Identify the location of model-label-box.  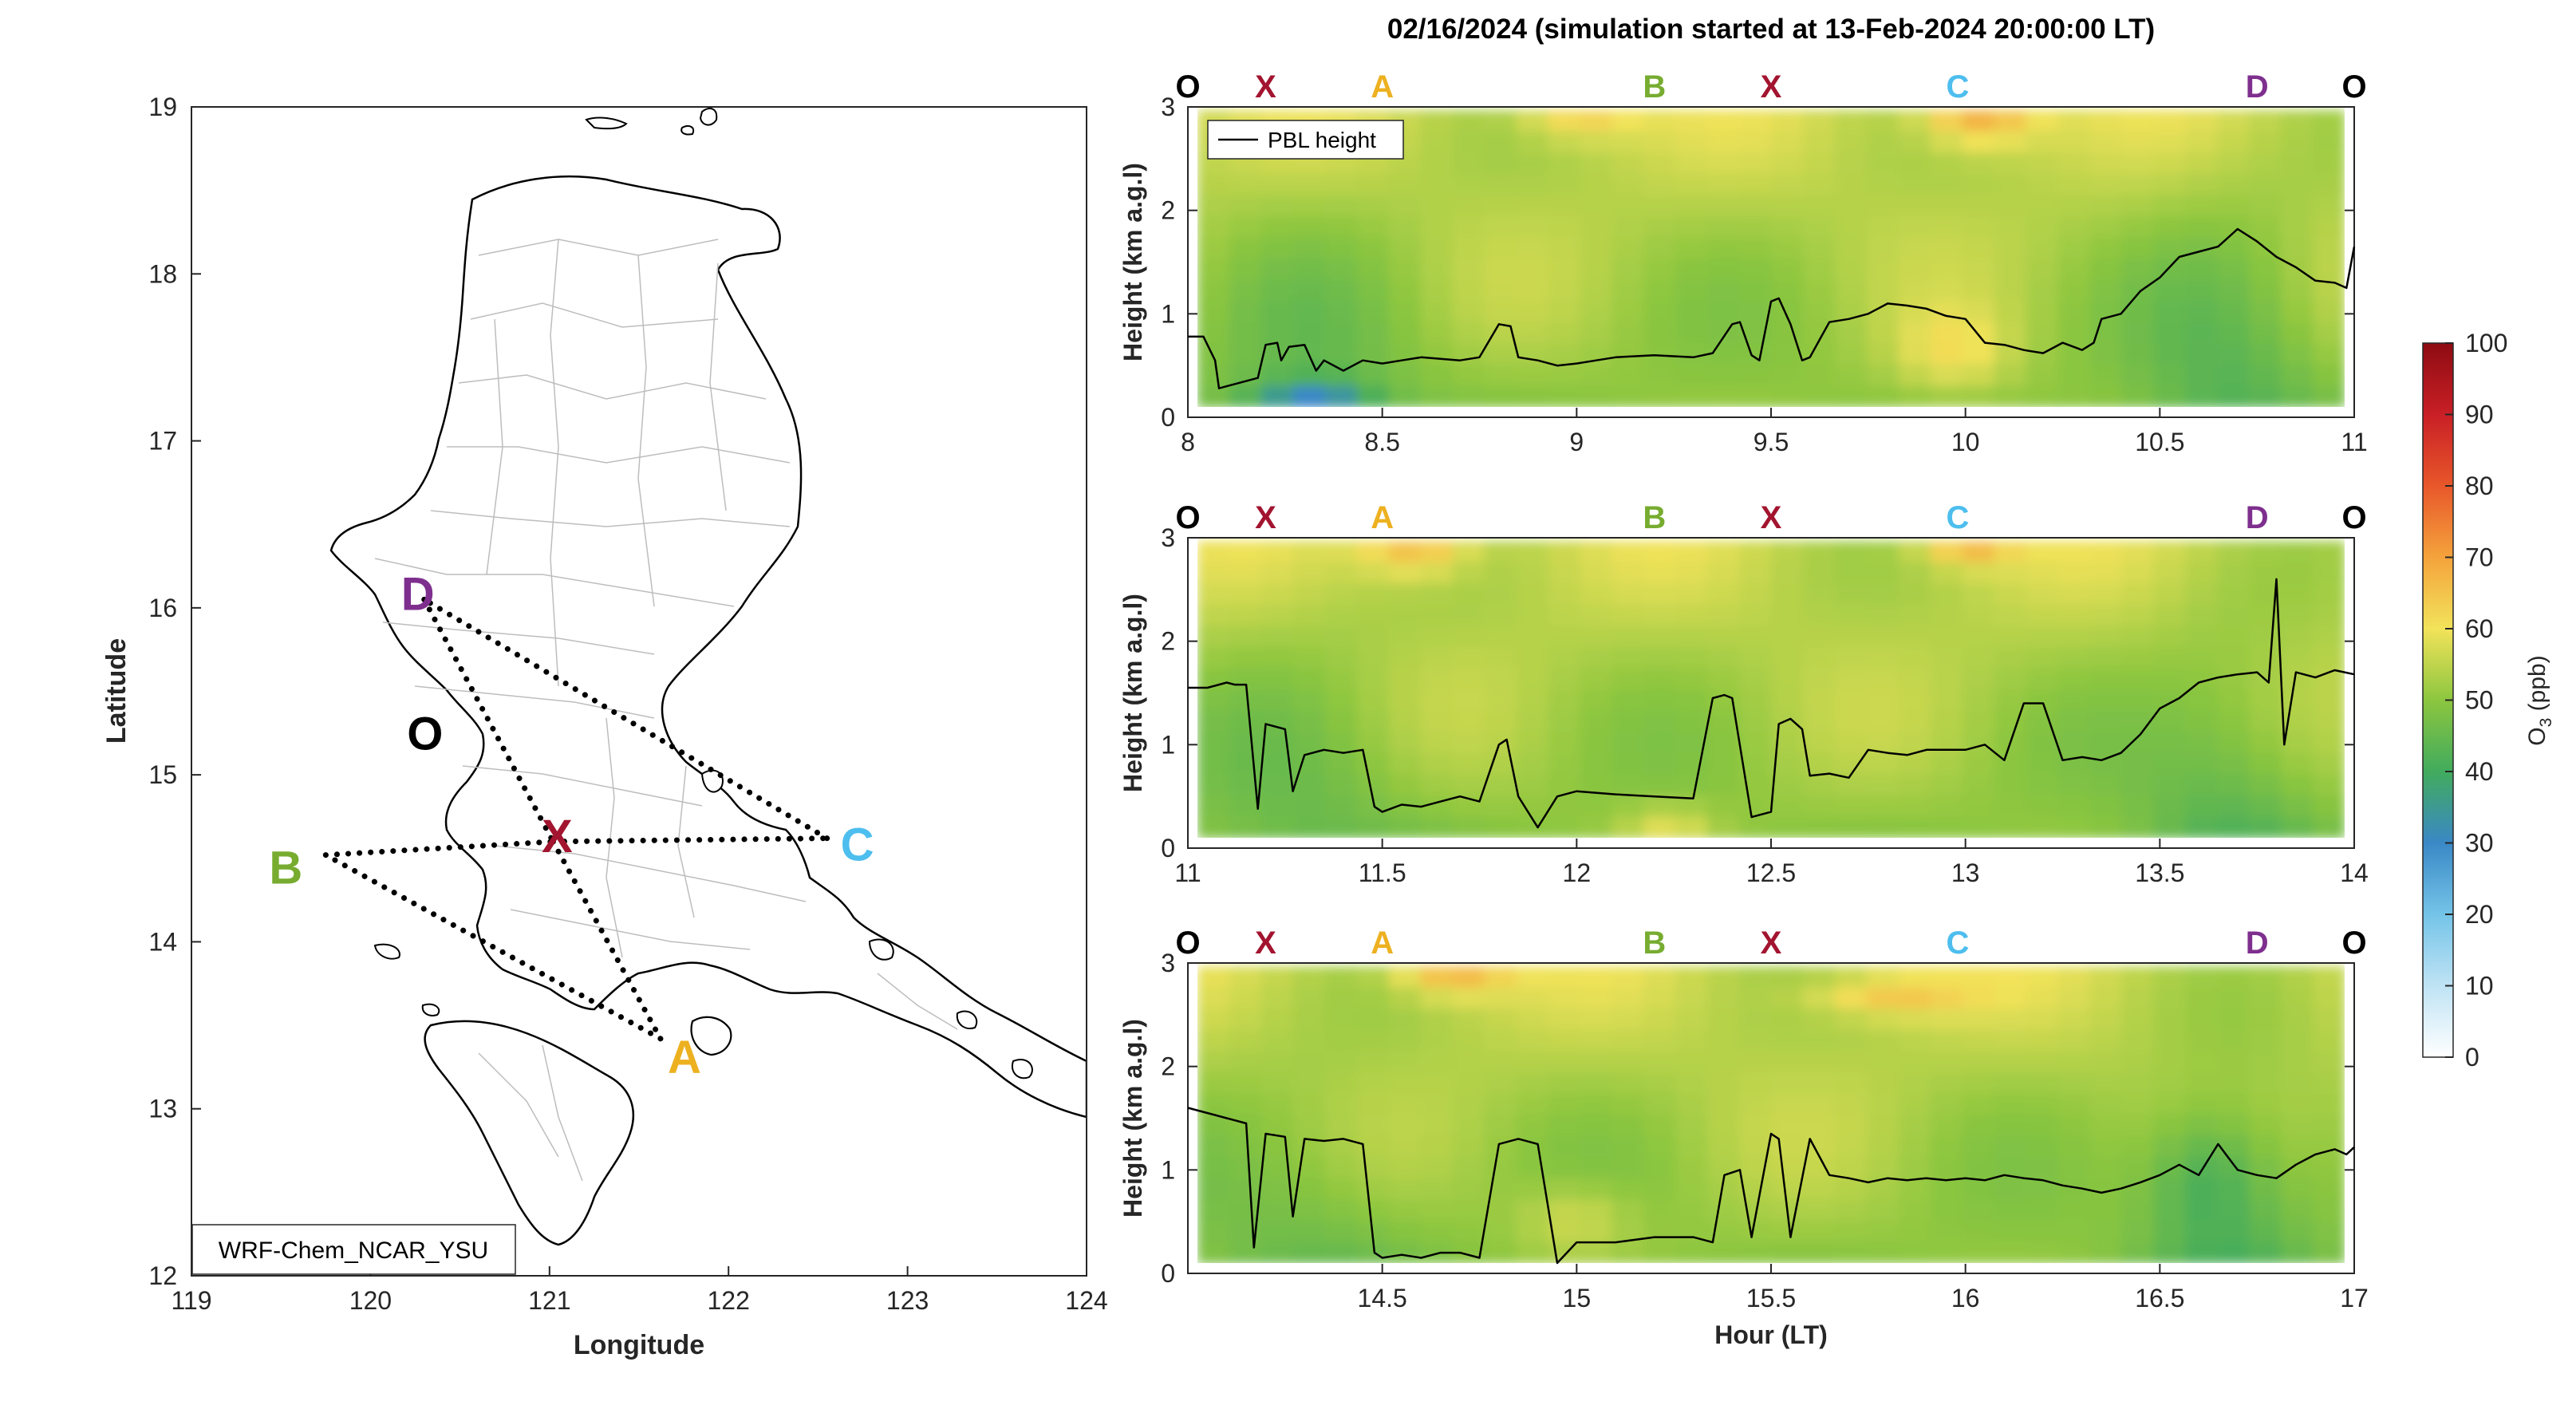
(354, 1249).